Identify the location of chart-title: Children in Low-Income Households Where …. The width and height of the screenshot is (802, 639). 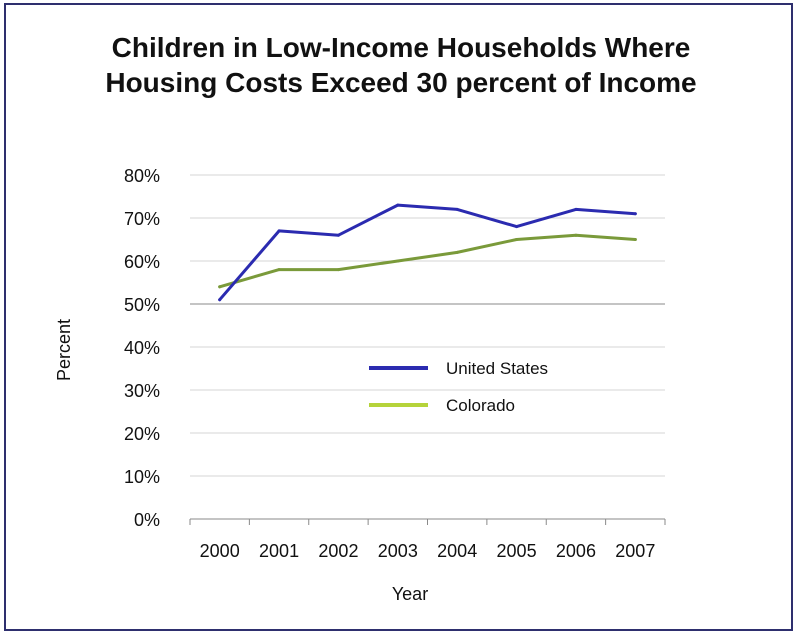
(401, 65).